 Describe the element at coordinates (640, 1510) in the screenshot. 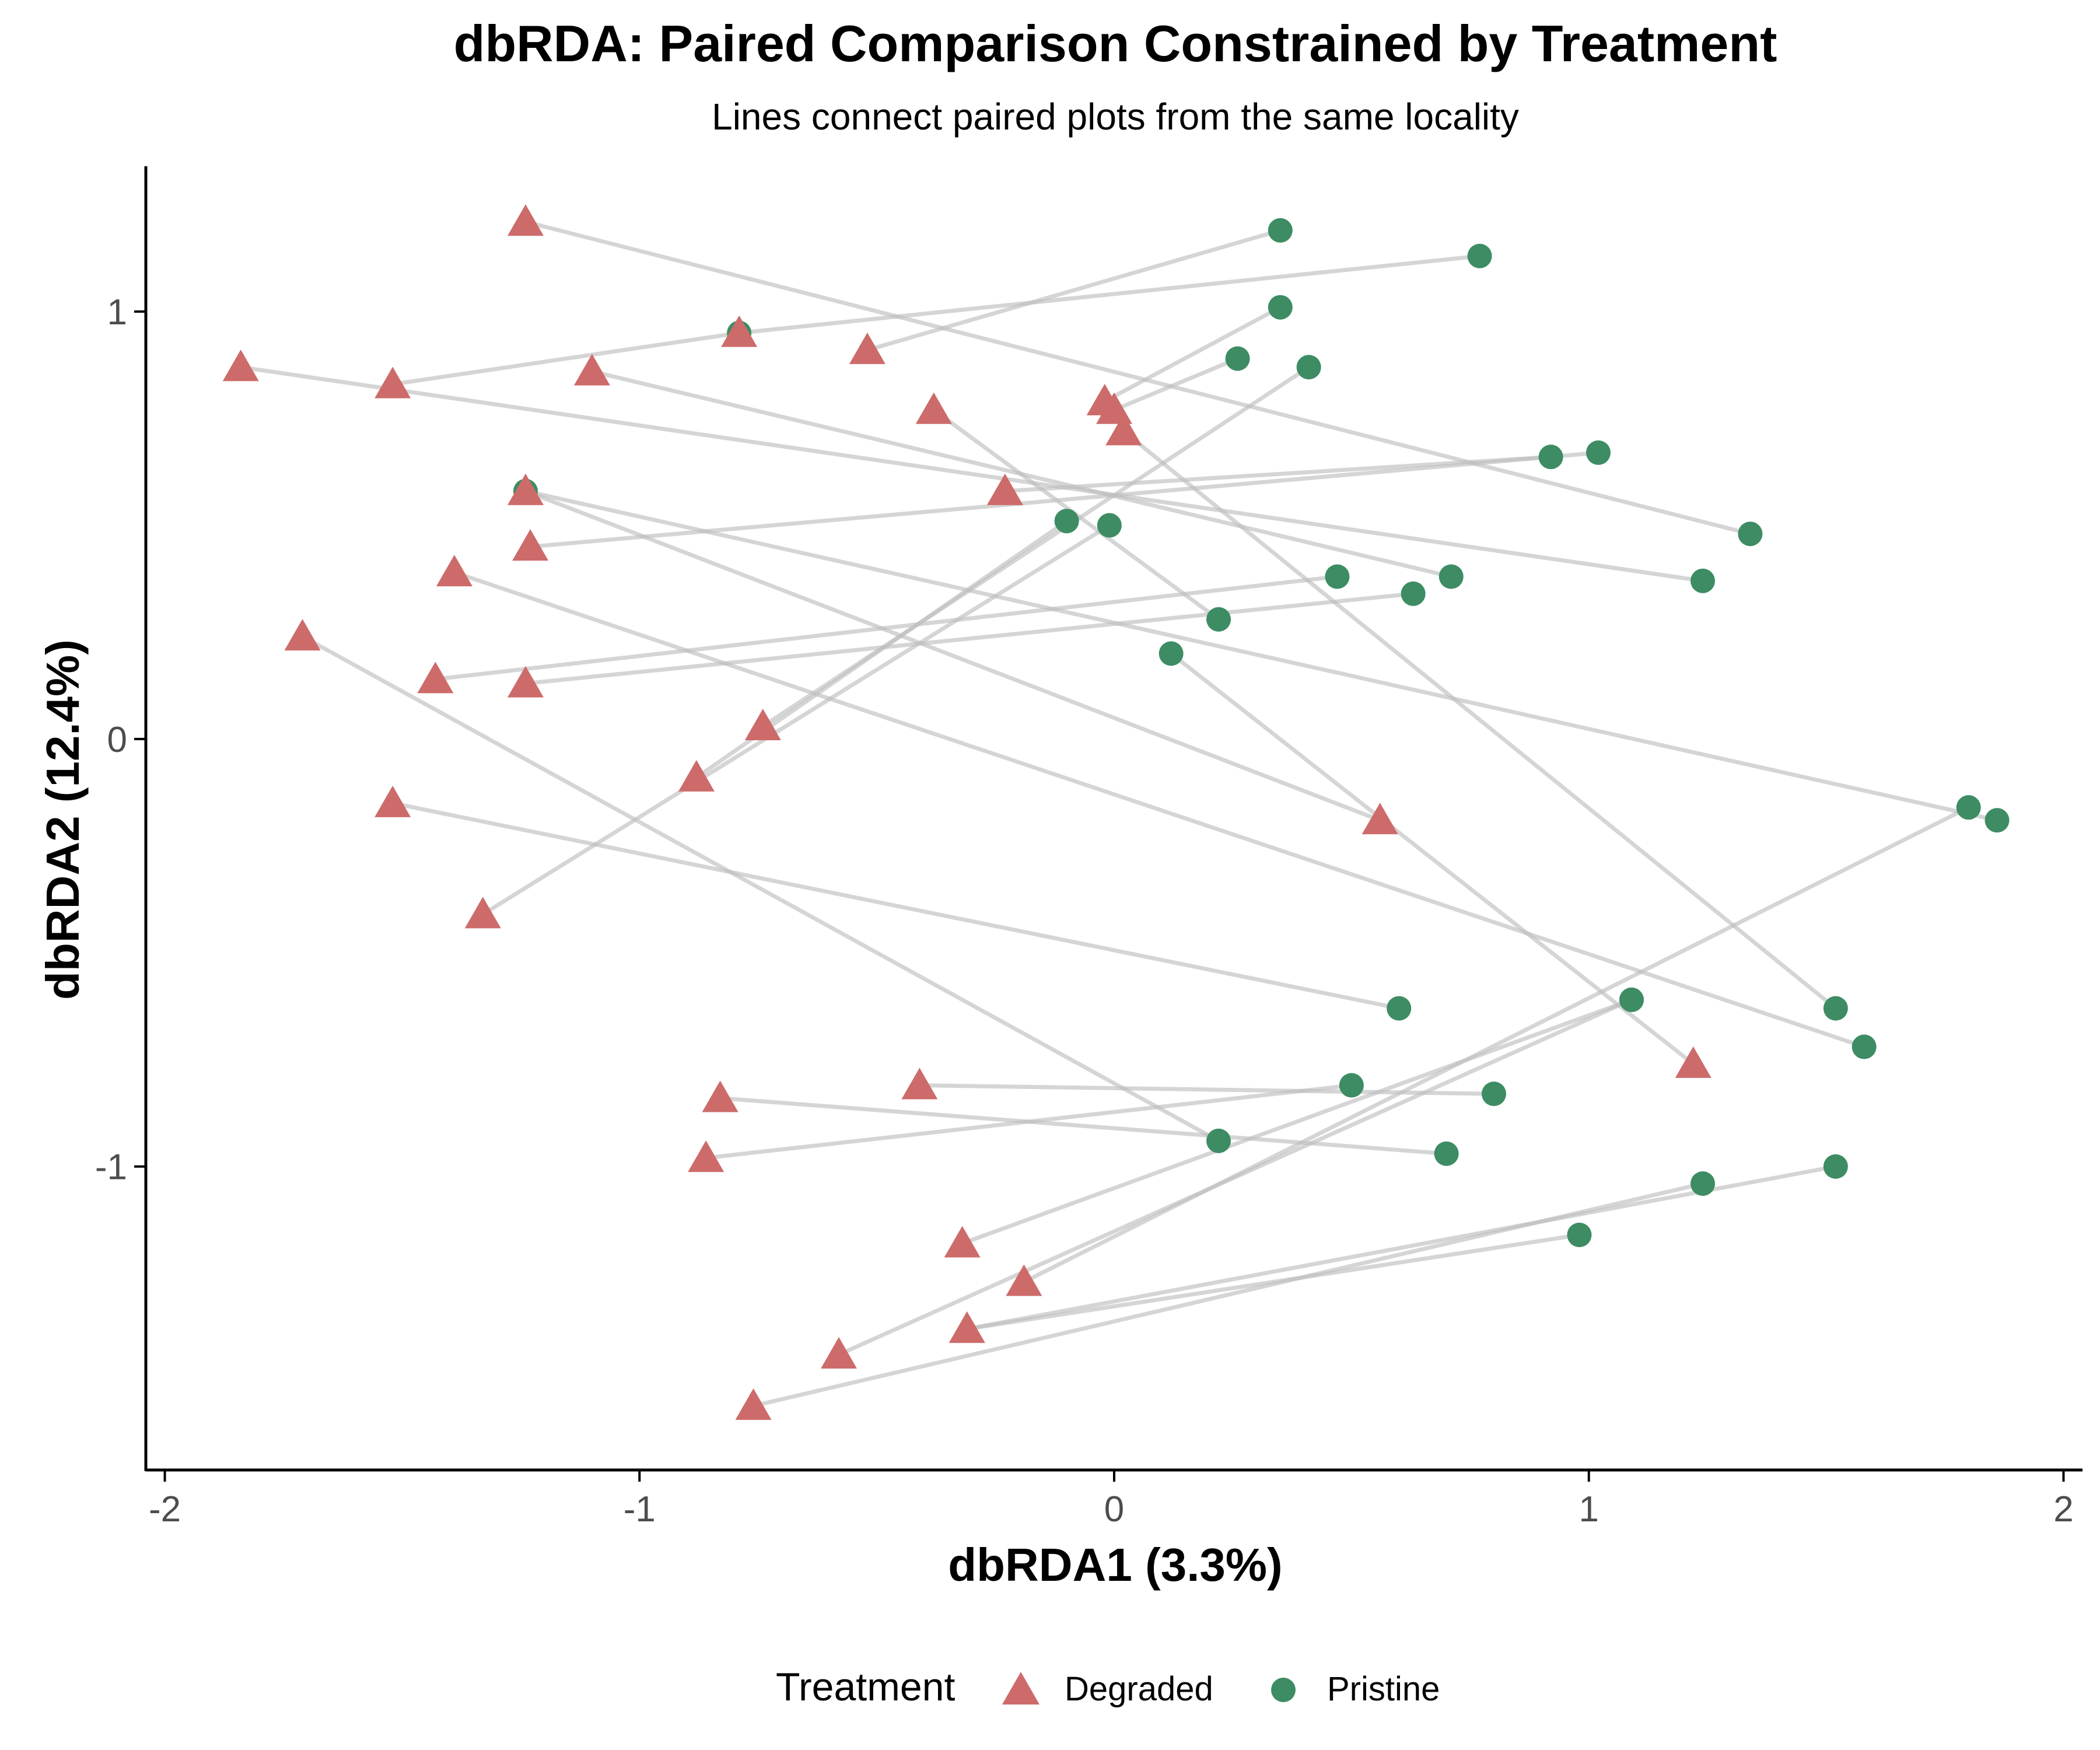

I see `x-tick-label: -1` at that location.